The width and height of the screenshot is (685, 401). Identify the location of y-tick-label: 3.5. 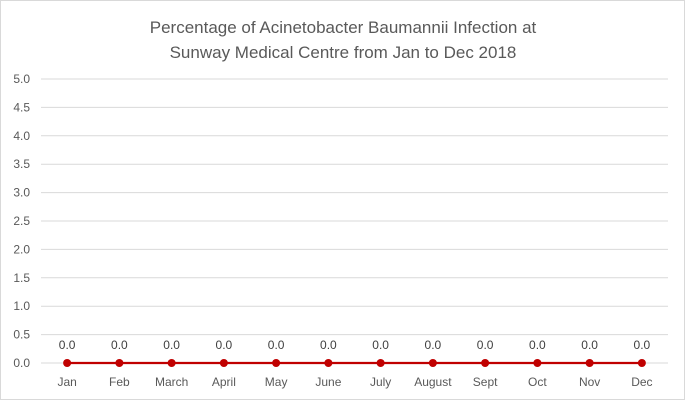
(21, 164).